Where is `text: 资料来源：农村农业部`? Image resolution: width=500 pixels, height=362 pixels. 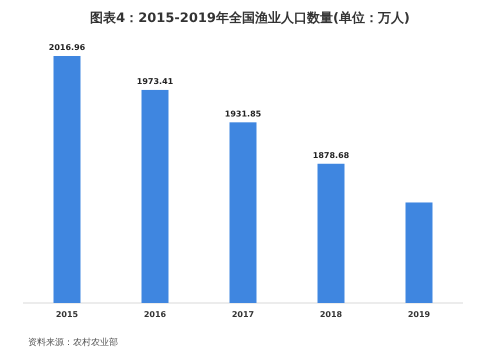
text: 资料来源：农村农业部 is located at coordinates (73, 342).